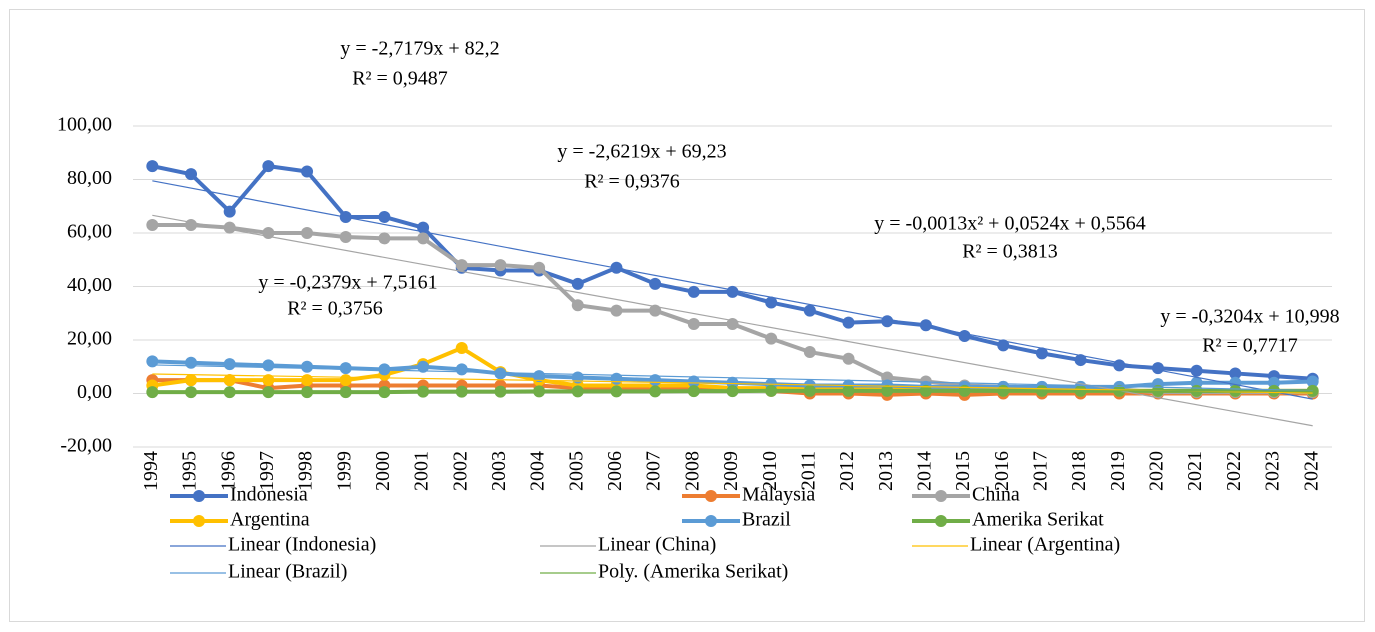  Describe the element at coordinates (1038, 520) in the screenshot. I see `legend-label: Amerika Serikat` at that location.